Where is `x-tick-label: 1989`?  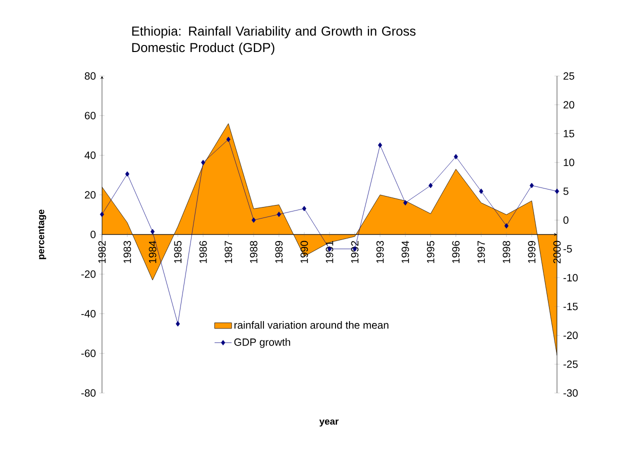
x-tick-label: 1989 is located at coordinates (279, 252).